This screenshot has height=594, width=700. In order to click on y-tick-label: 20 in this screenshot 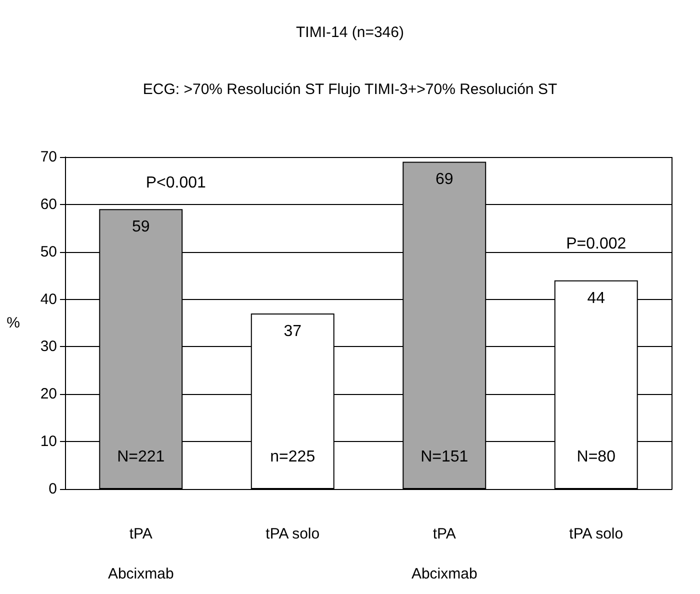, I will do `click(48, 394)`.